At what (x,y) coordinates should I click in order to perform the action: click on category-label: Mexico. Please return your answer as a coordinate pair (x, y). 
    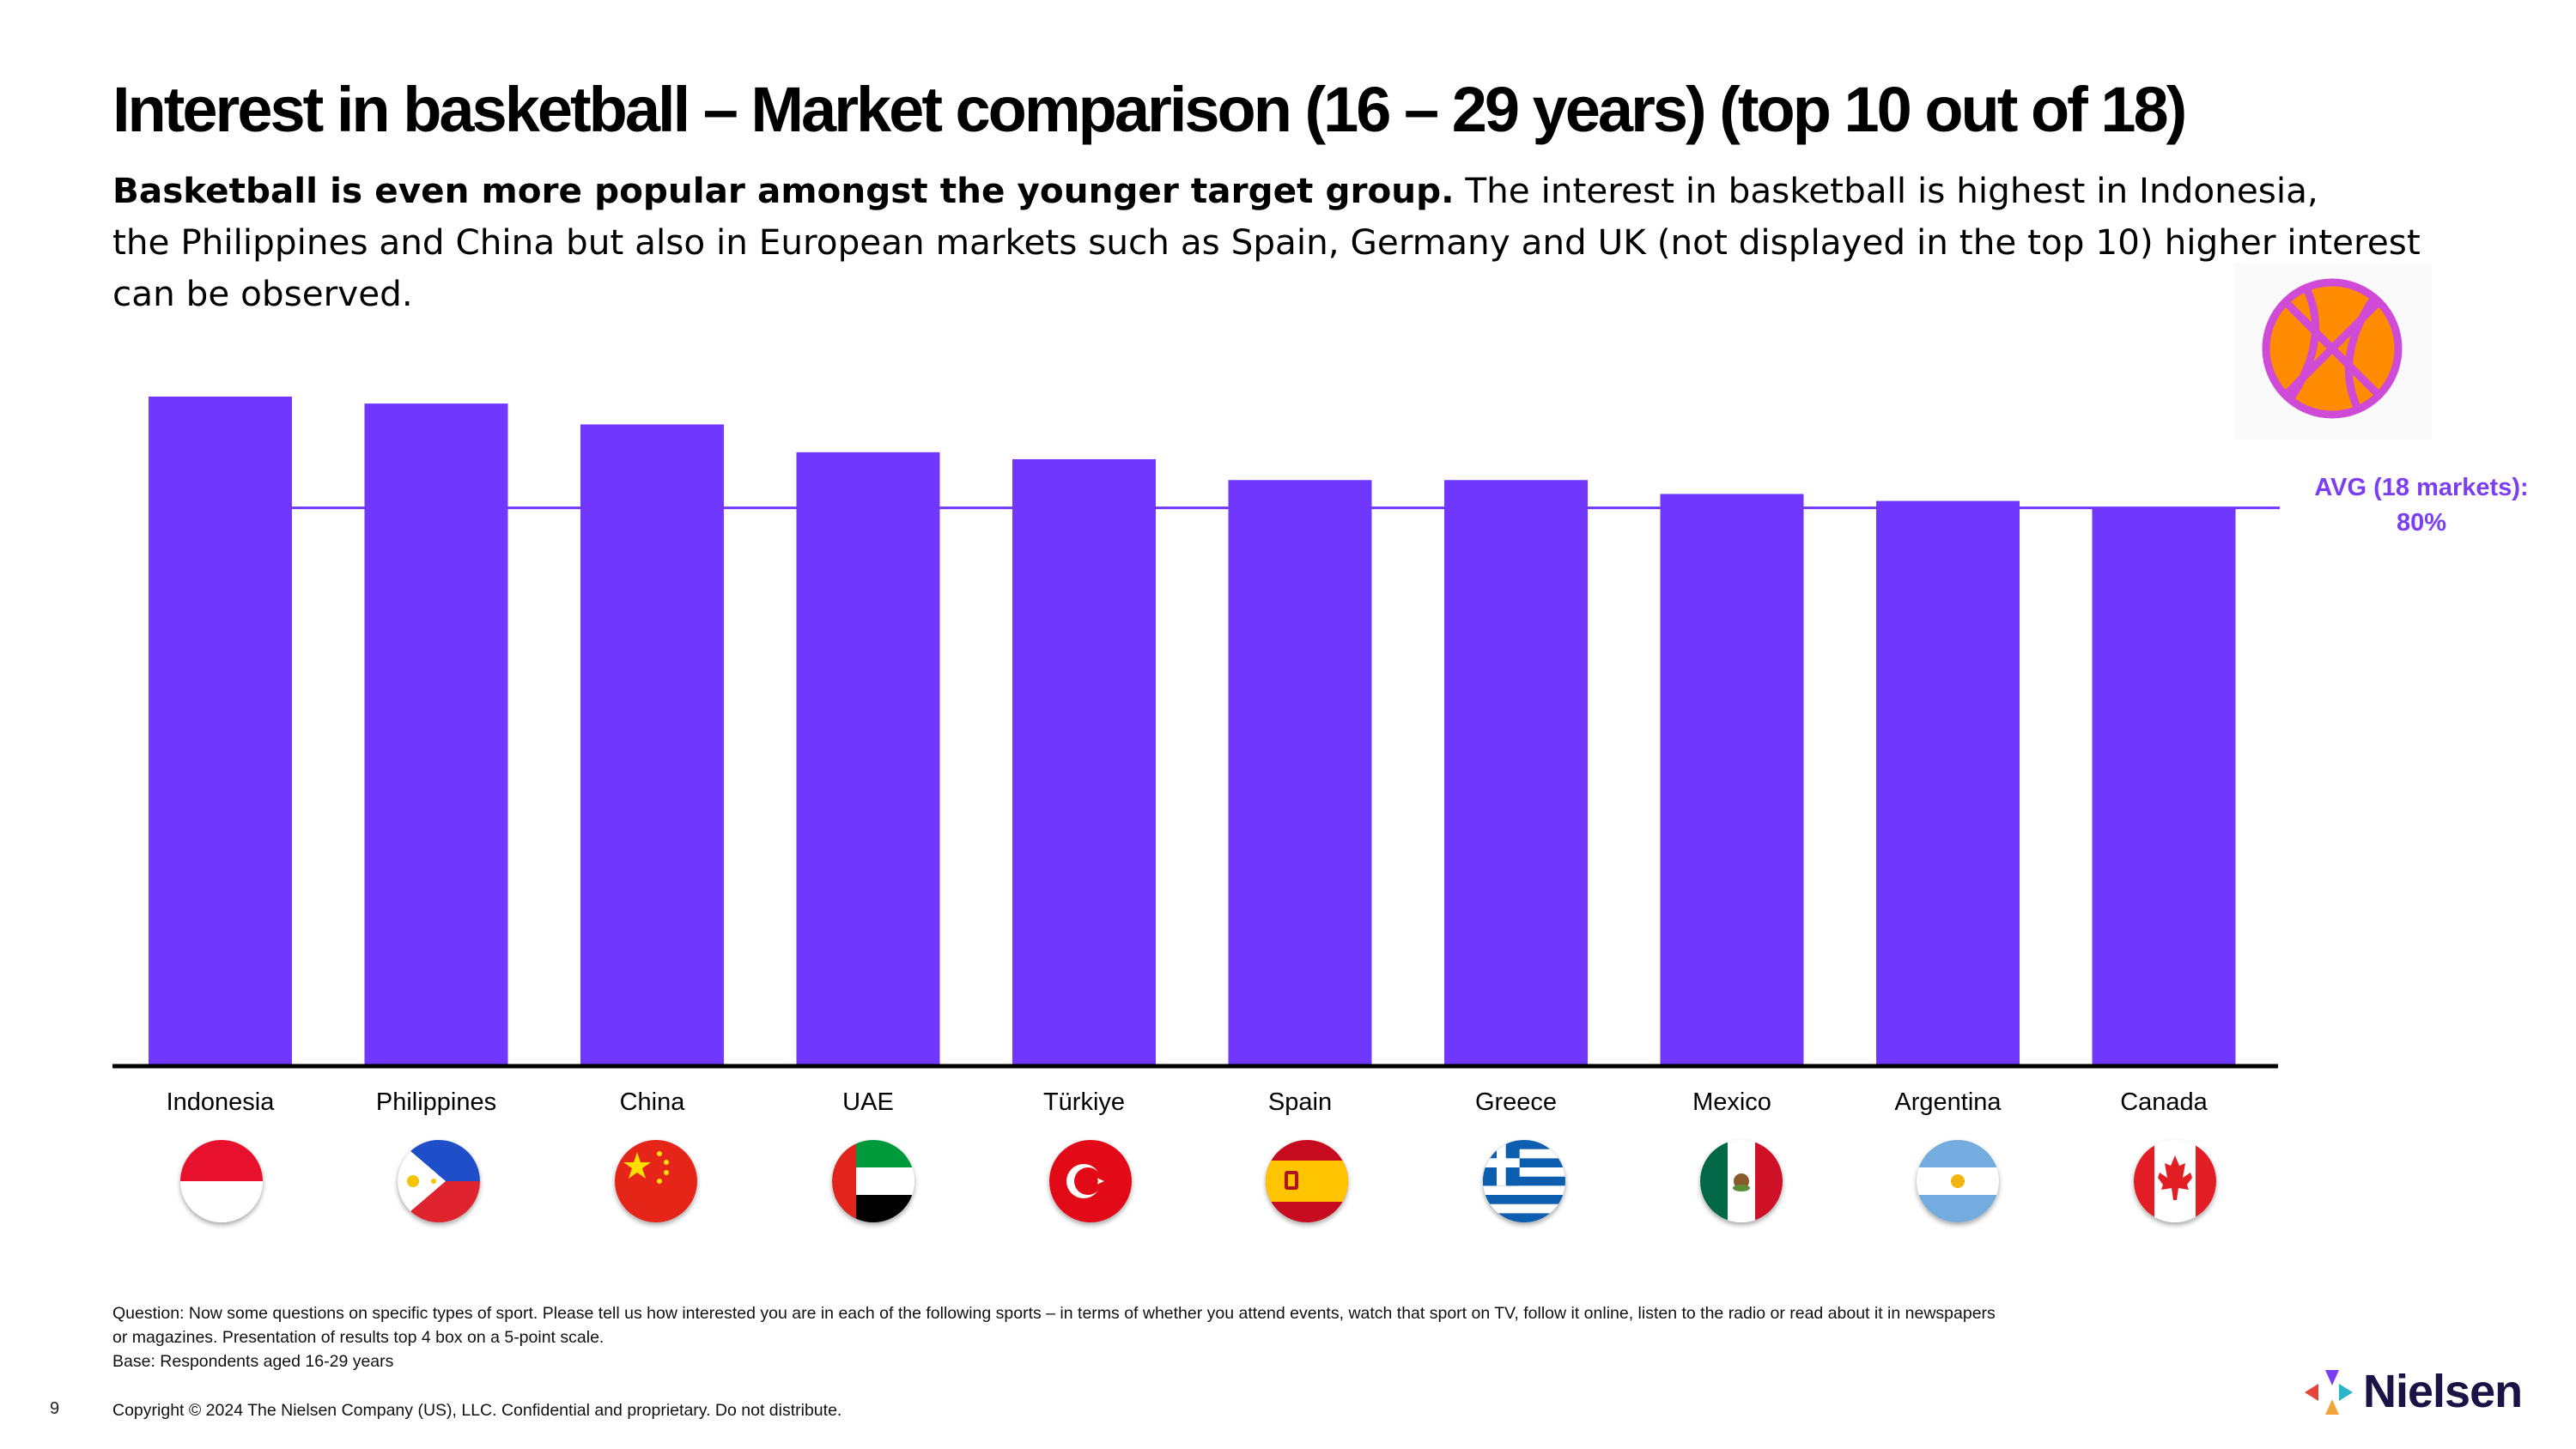
    Looking at the image, I should click on (1731, 1102).